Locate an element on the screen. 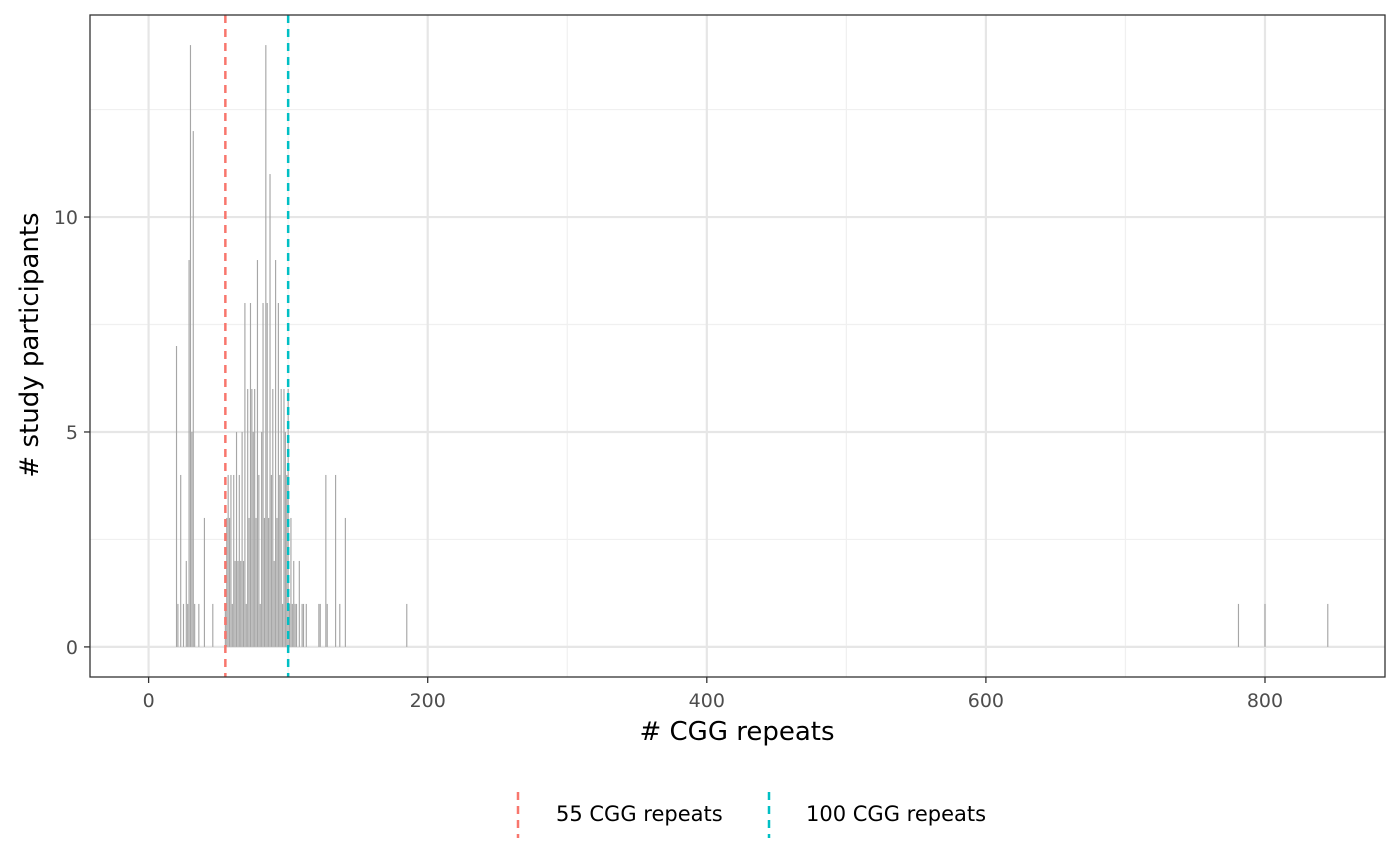  y-tick-label: 5 is located at coordinates (72, 433).